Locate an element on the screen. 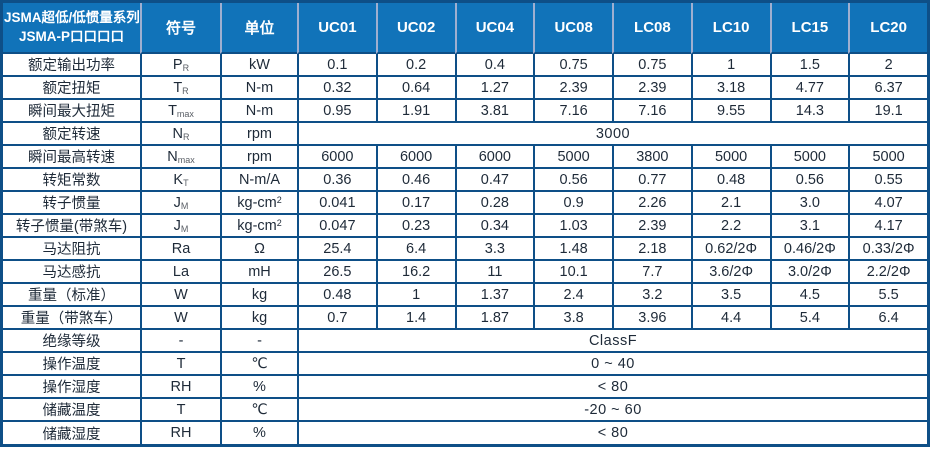  row-label: 转矩常数 is located at coordinates (71, 180).